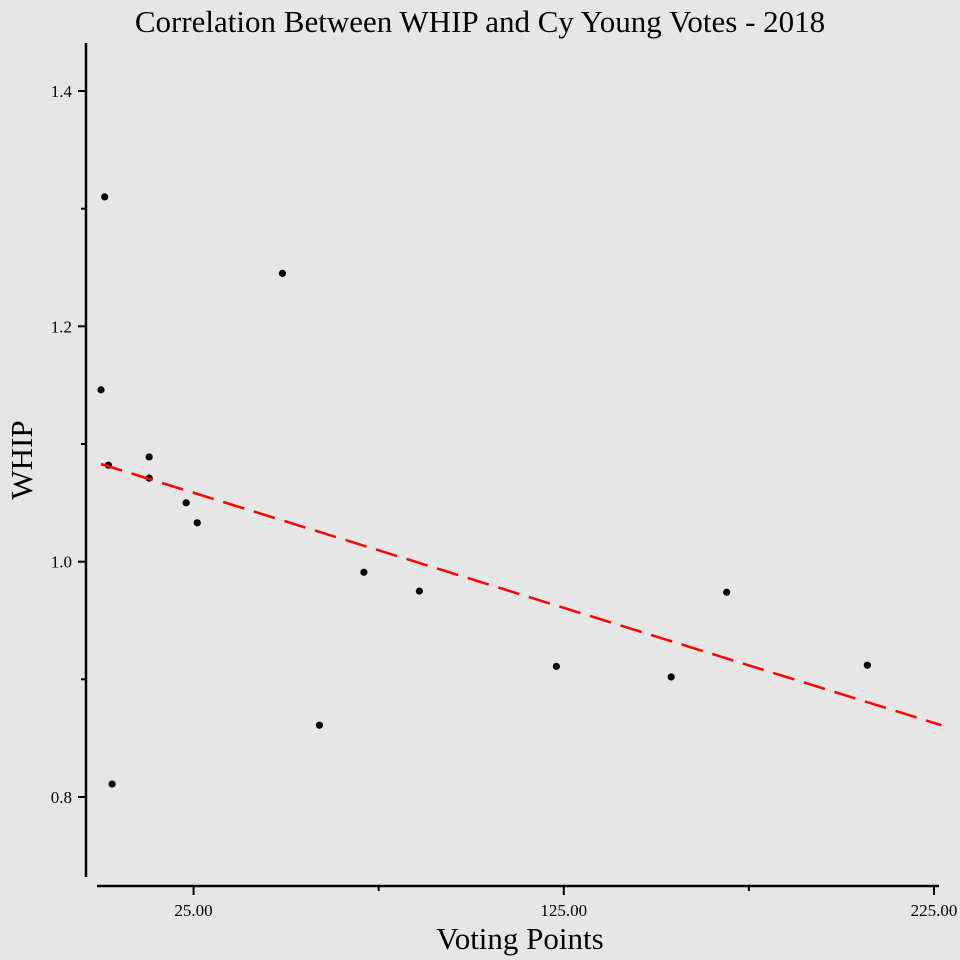 The height and width of the screenshot is (960, 960). I want to click on x-tick-label: 225.00, so click(934, 910).